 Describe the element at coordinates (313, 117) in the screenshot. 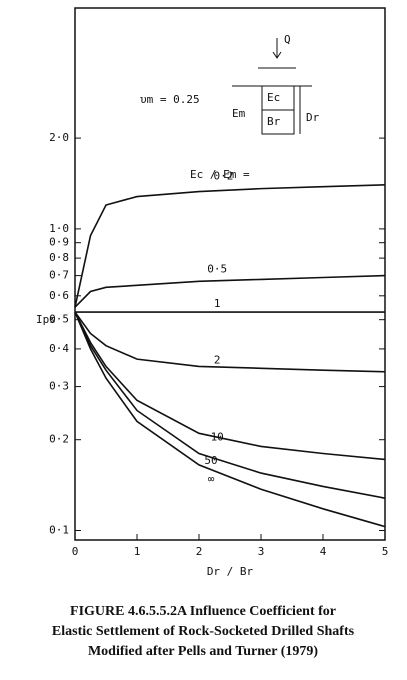

I see `depth-label: Dr` at that location.